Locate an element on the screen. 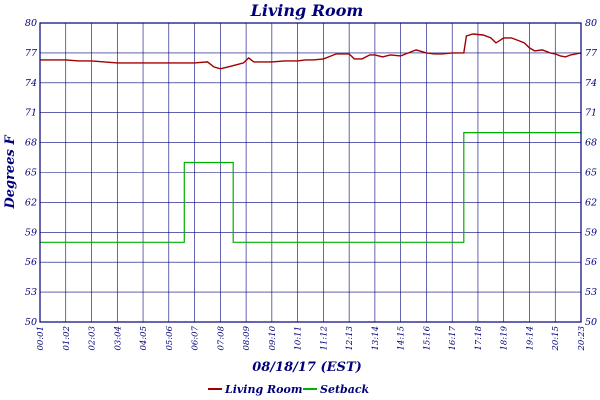 Image resolution: width=600 pixels, height=400 pixels. x-tick-label: 13:14 is located at coordinates (376, 338).